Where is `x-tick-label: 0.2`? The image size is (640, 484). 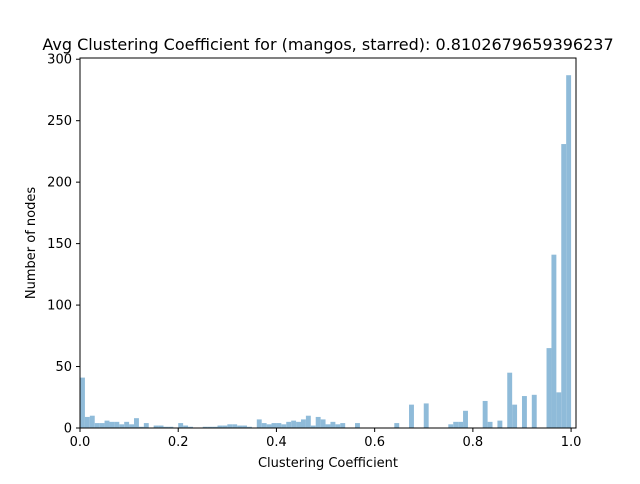 x-tick-label: 0.2 is located at coordinates (178, 442).